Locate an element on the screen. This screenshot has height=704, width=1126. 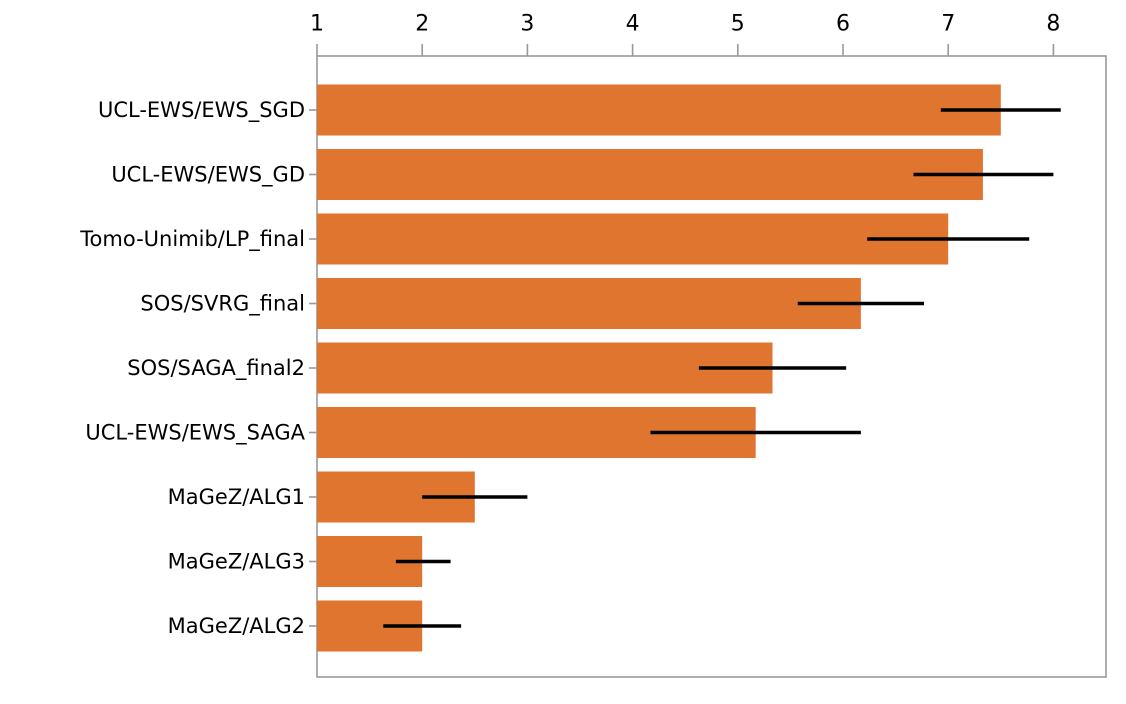
category-label: MaGeZ/ALG3 is located at coordinates (236, 562).